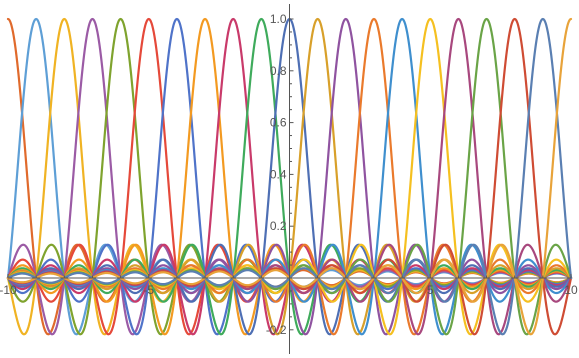  I want to click on y-tick-label: 0.4, so click(278, 174).